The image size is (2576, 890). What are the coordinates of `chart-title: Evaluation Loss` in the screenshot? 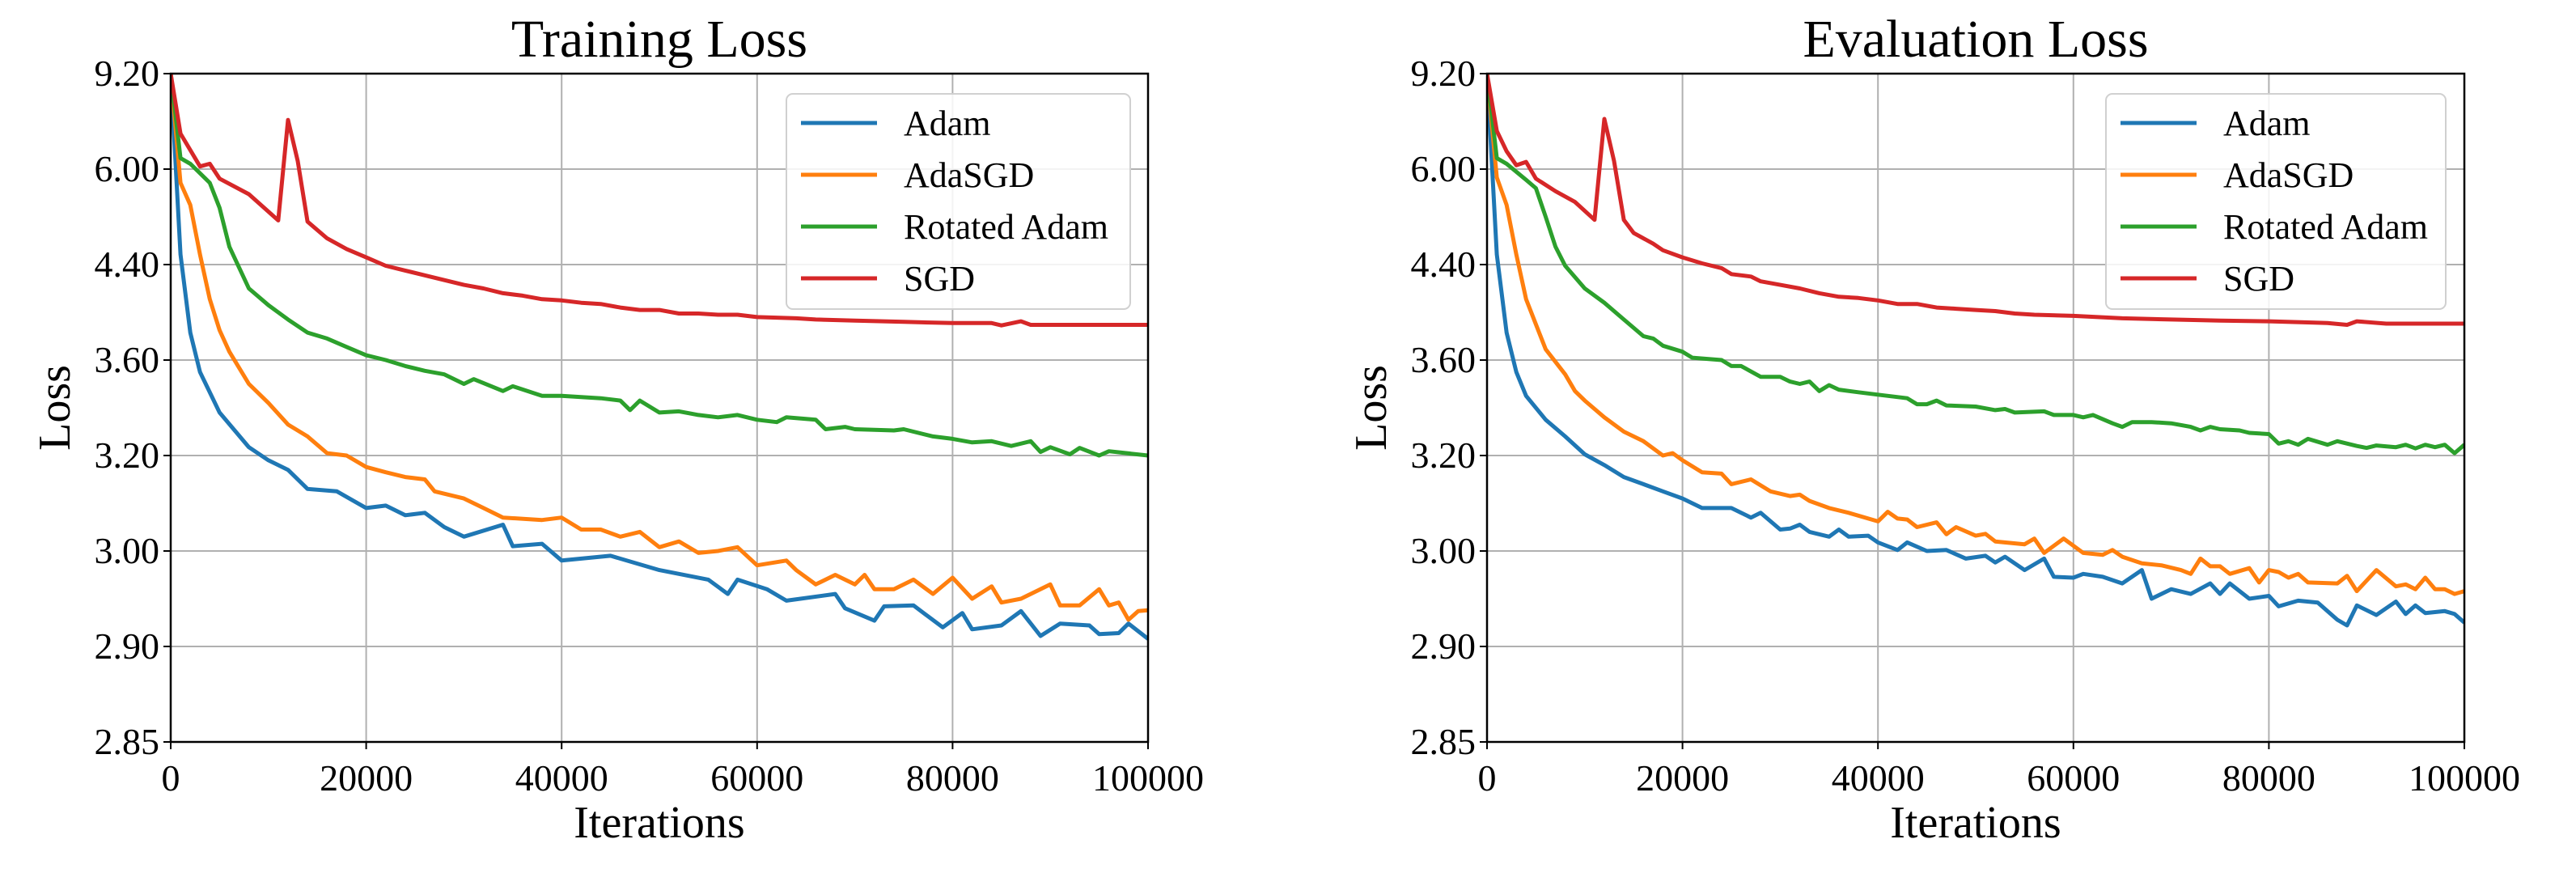 It's located at (1975, 39).